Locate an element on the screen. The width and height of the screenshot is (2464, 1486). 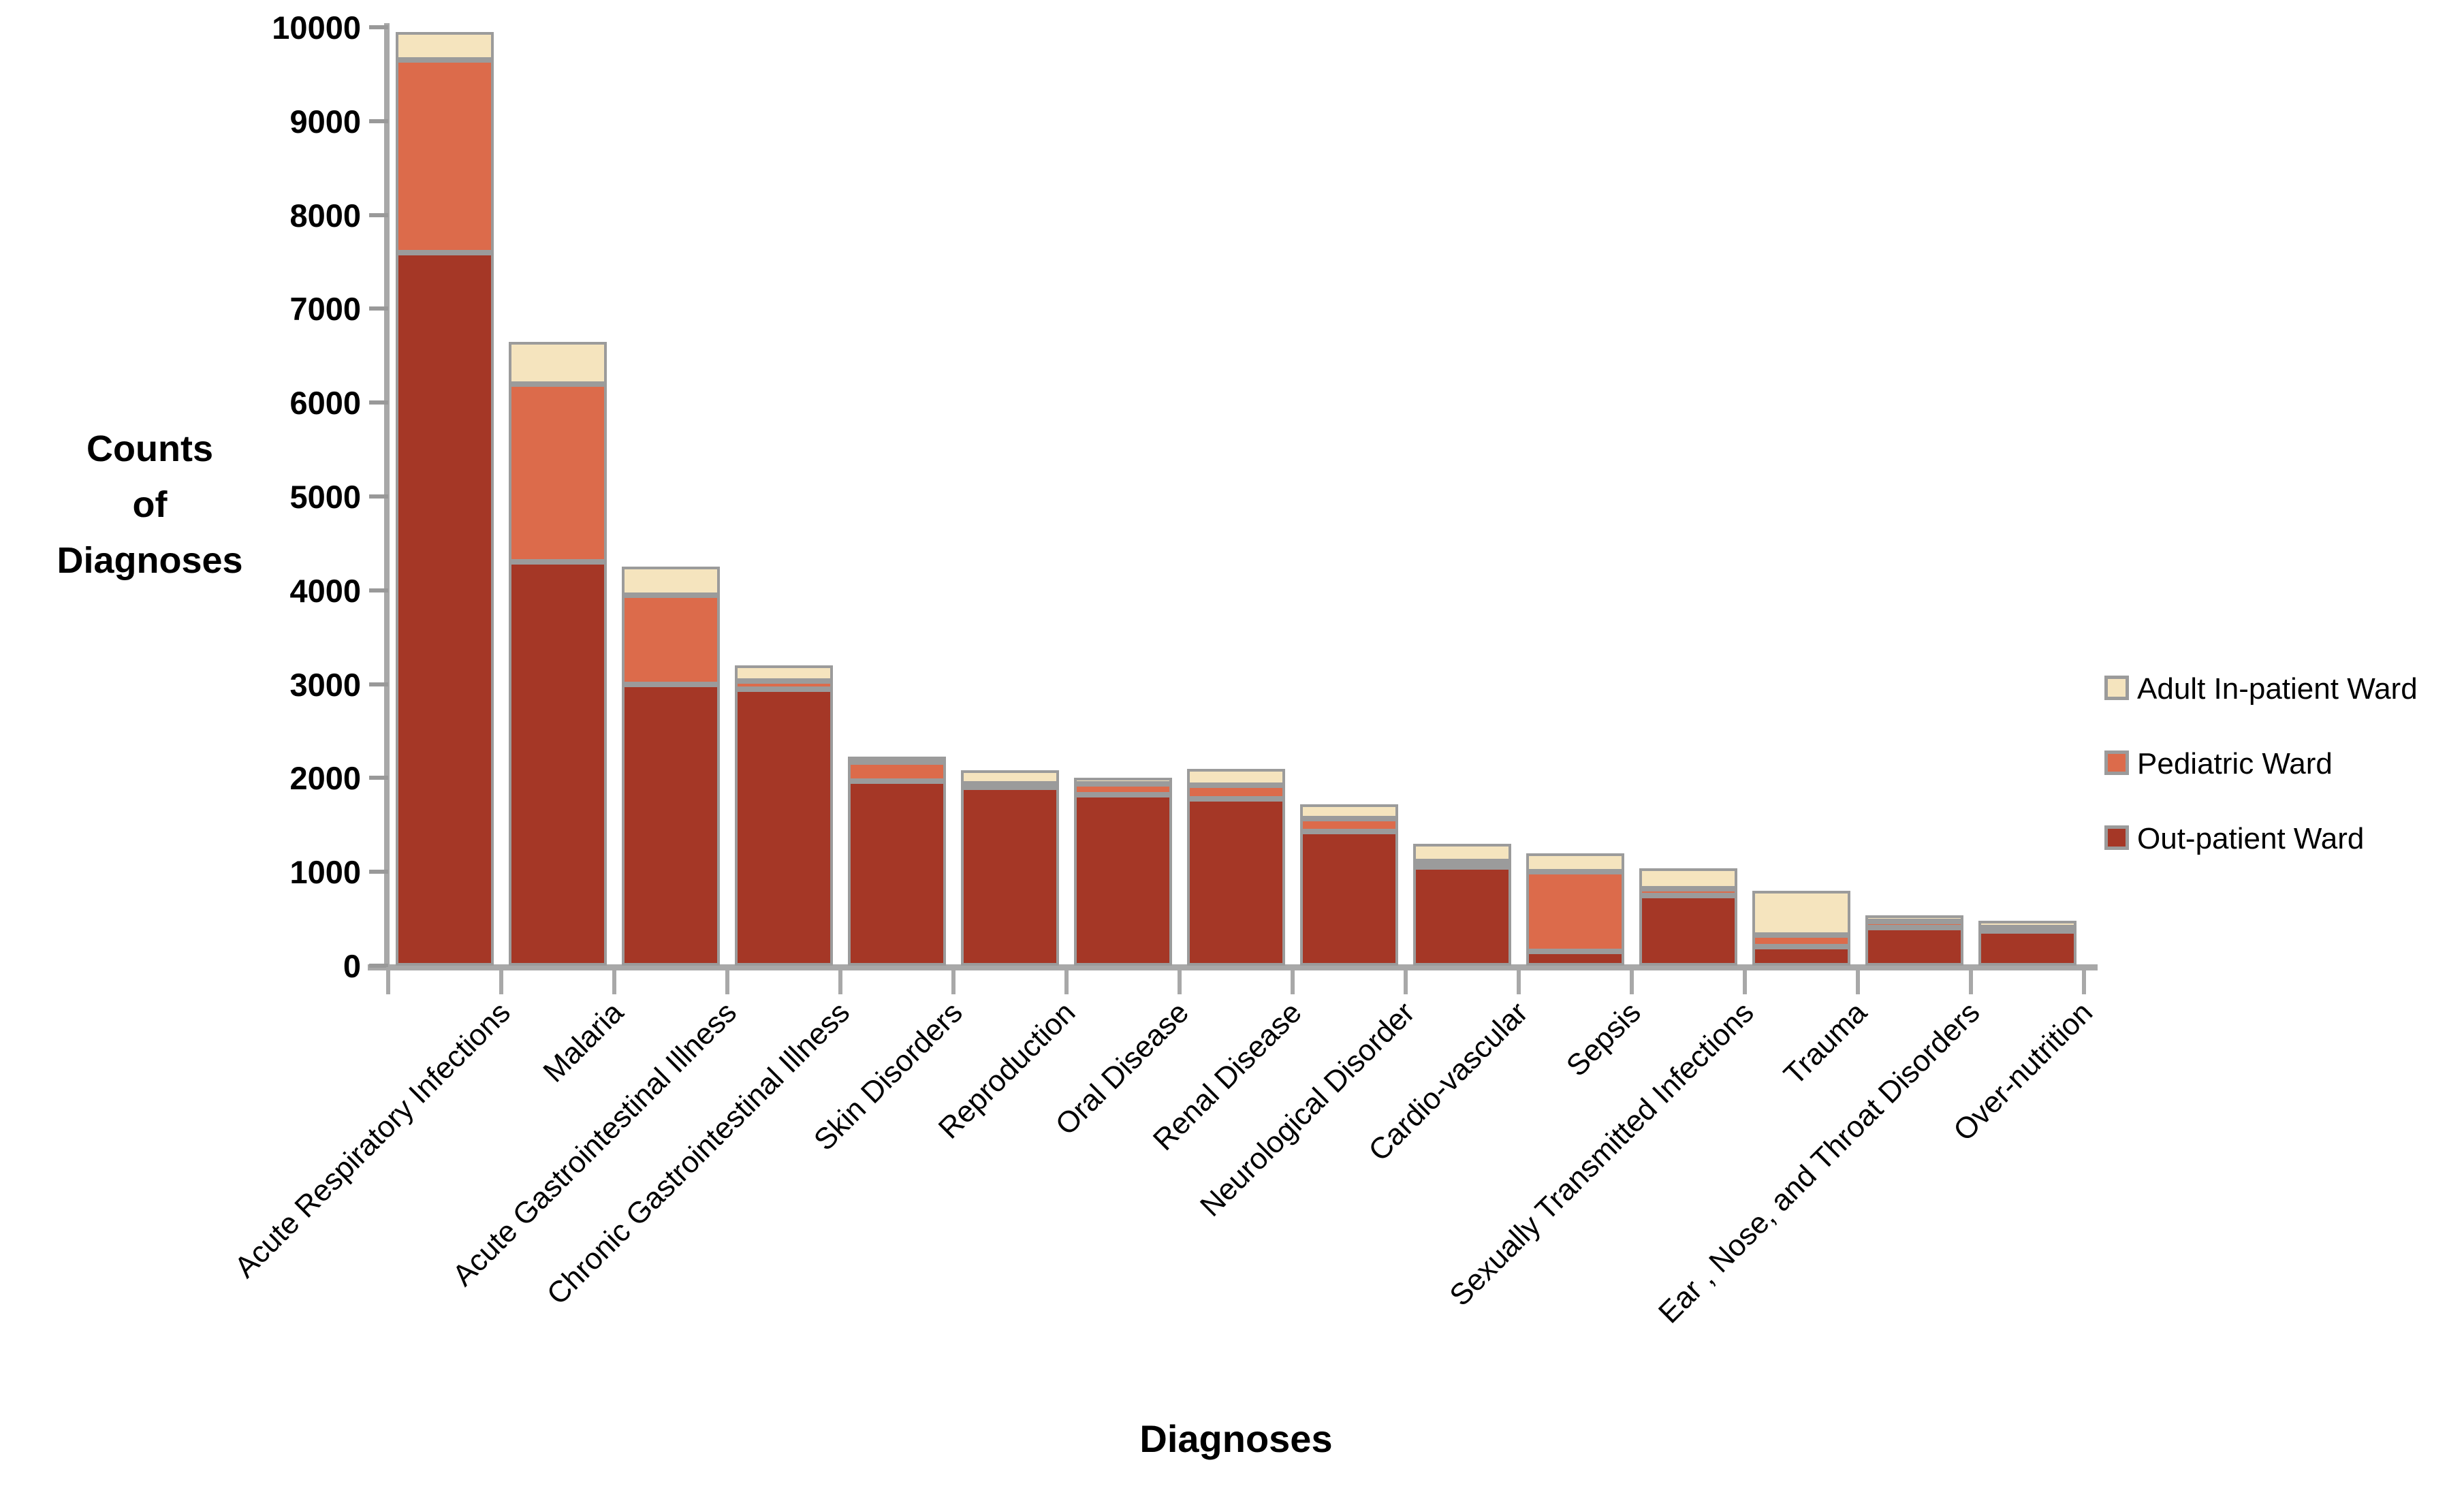
legend-label: Pediatric Ward is located at coordinates (2235, 763).